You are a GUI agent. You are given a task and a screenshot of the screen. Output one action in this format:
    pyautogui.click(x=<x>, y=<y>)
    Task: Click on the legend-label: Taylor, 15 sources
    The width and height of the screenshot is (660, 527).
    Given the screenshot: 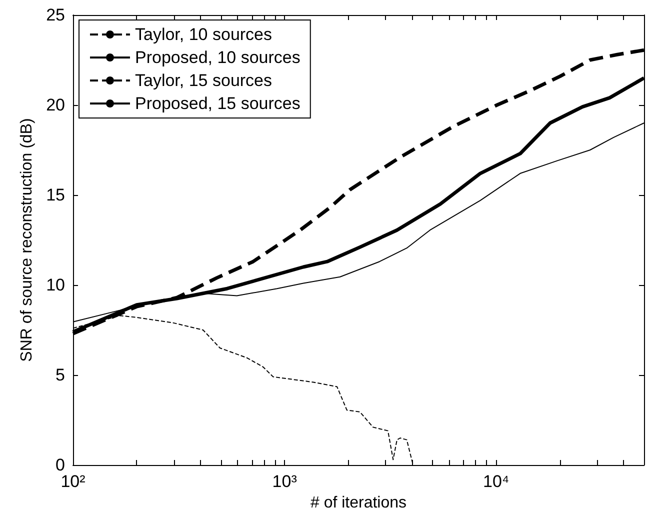 What is the action you would take?
    pyautogui.click(x=203, y=80)
    